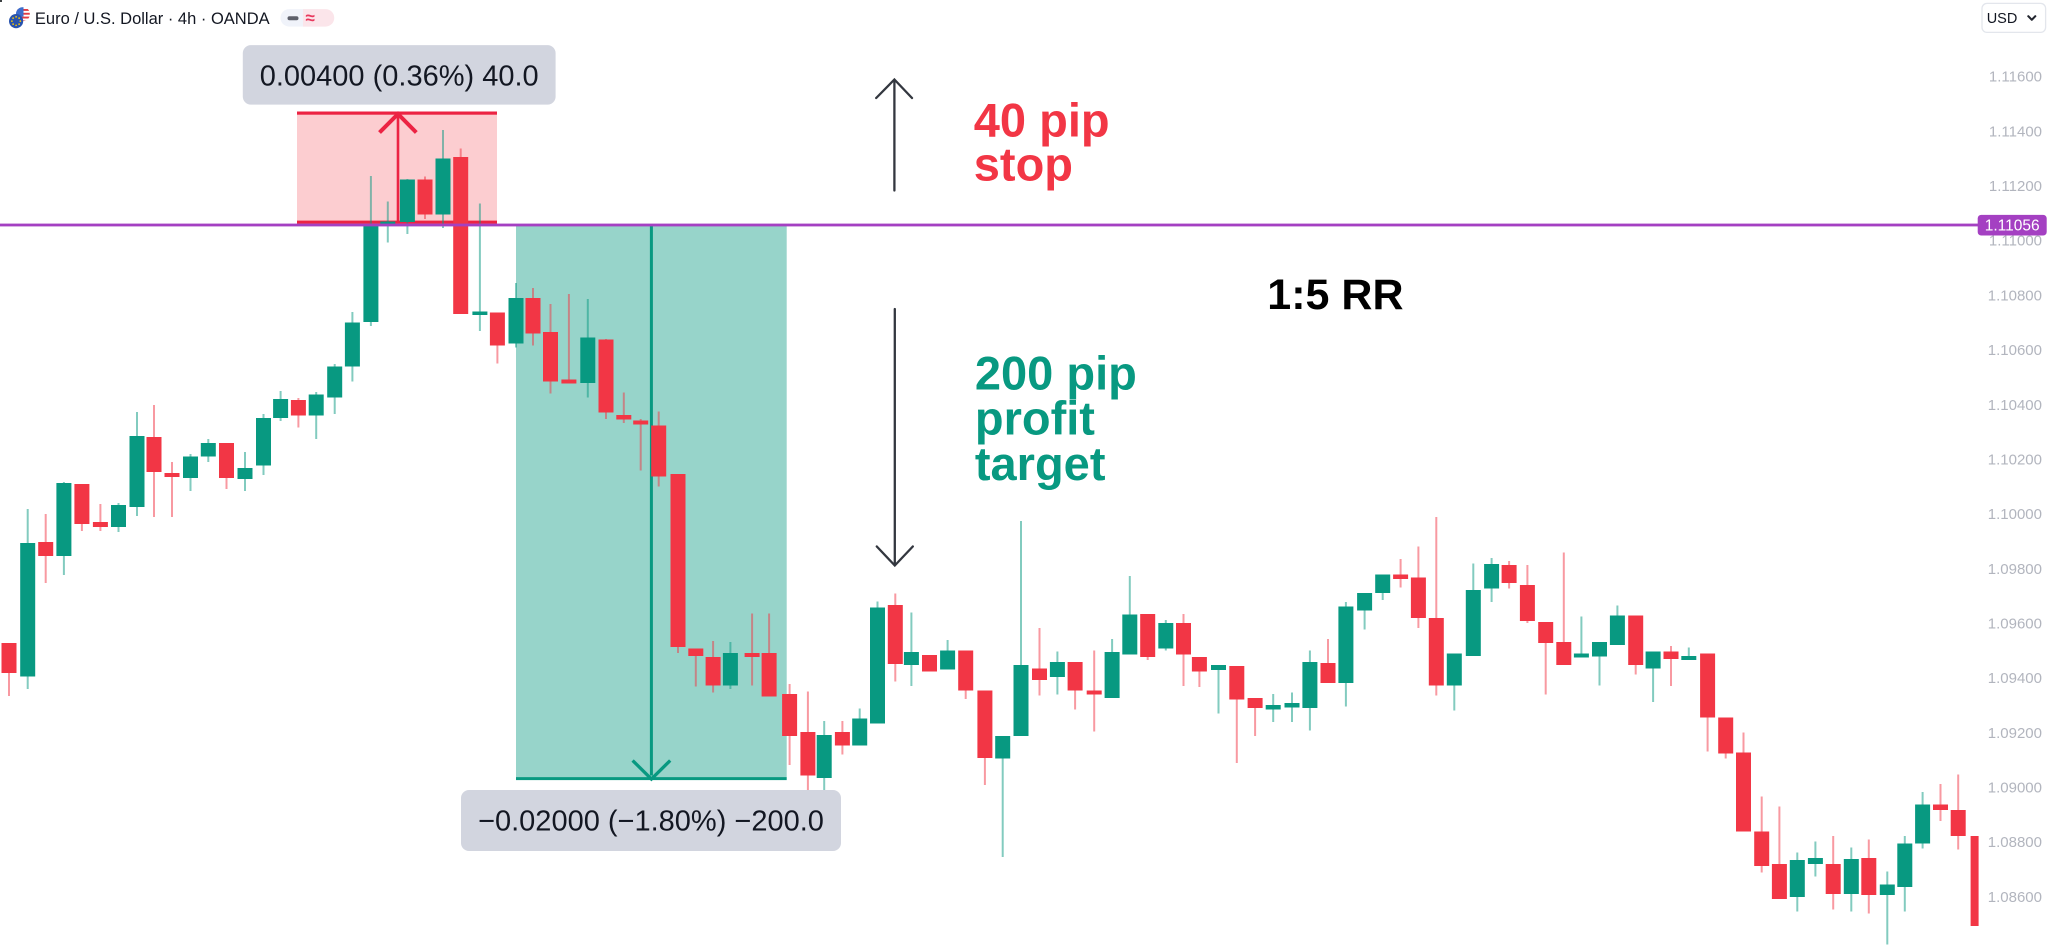 Image resolution: width=2048 pixels, height=951 pixels. Describe the element at coordinates (2015, 350) in the screenshot. I see `svg-text: 1.10600` at that location.